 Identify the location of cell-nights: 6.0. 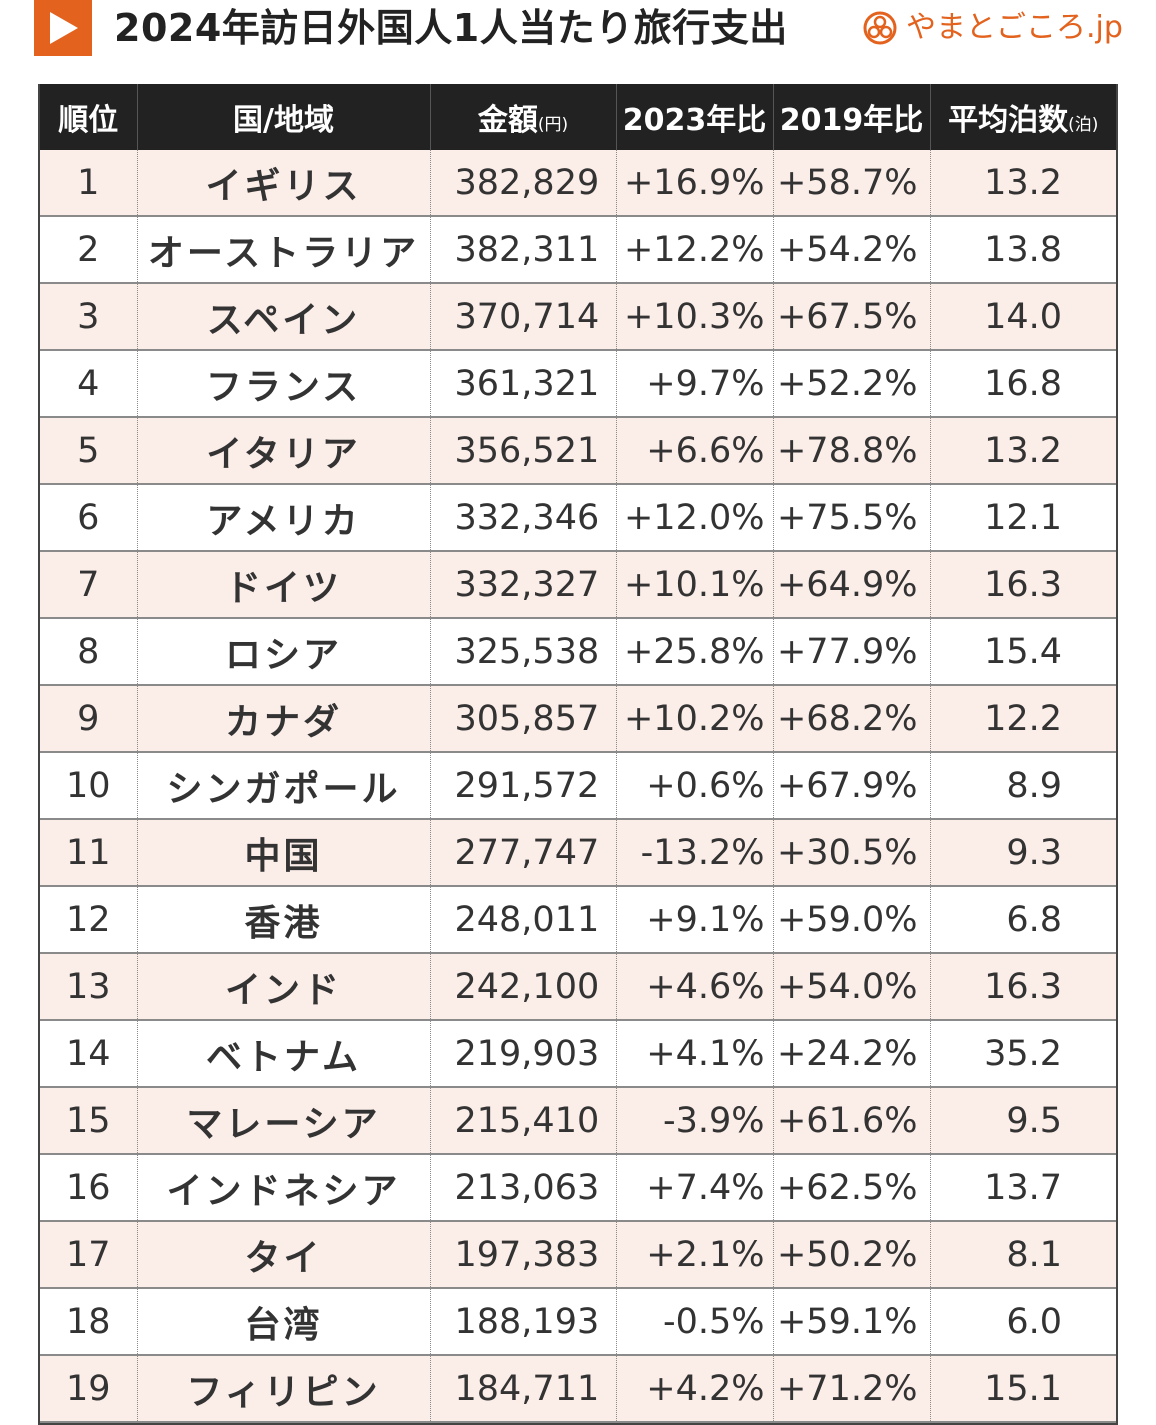
(1023, 1322).